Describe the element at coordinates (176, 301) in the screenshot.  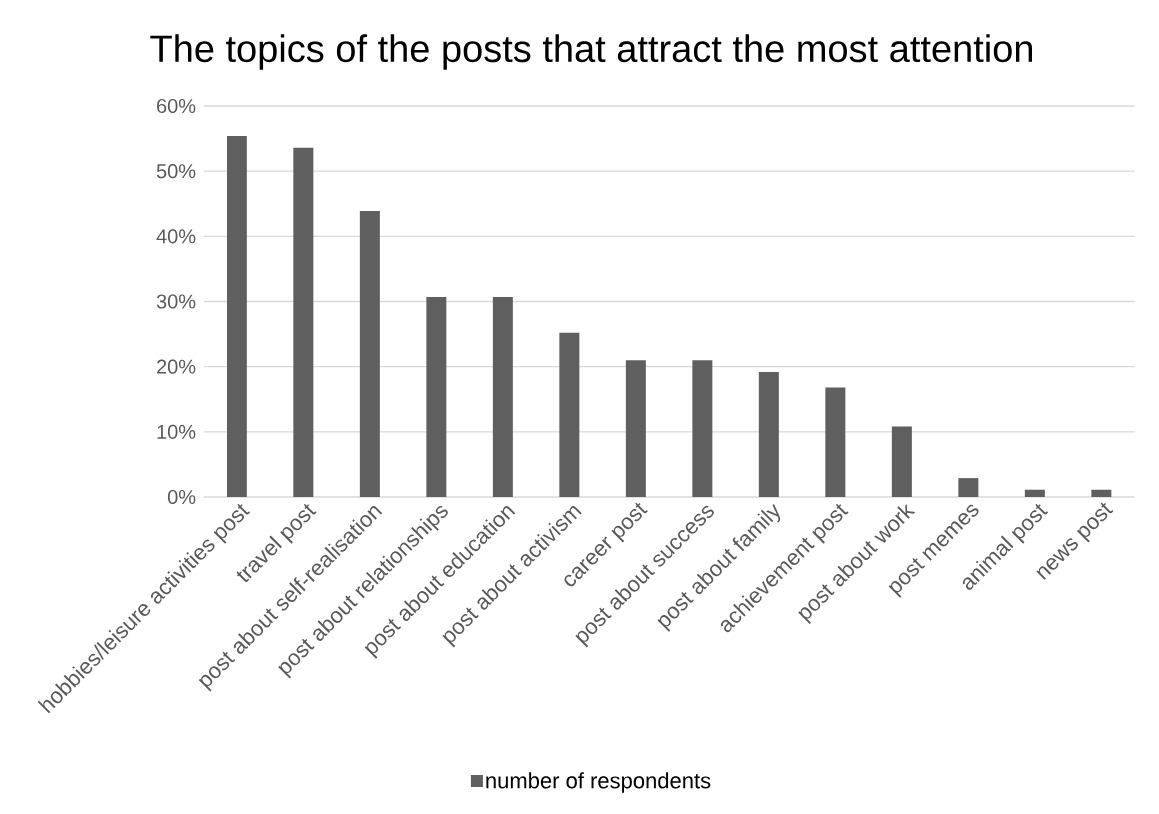
I see `y-tick-label: 30%` at that location.